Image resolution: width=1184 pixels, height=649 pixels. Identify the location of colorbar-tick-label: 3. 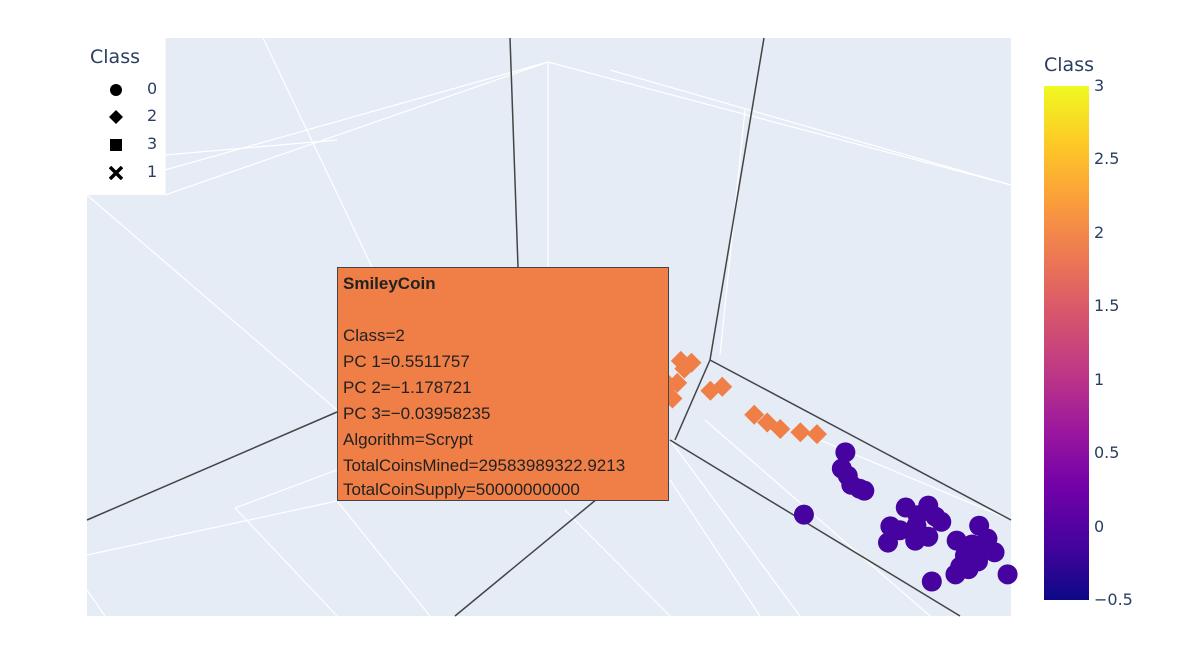
(1099, 85).